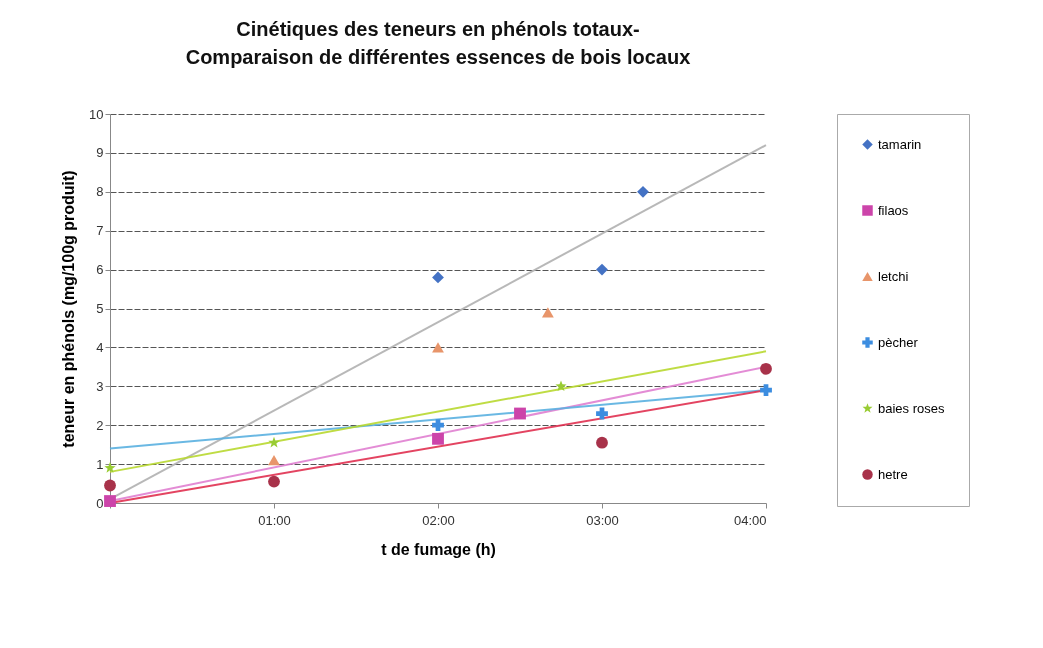 The height and width of the screenshot is (648, 1043). I want to click on legend-label: tamarin, so click(900, 144).